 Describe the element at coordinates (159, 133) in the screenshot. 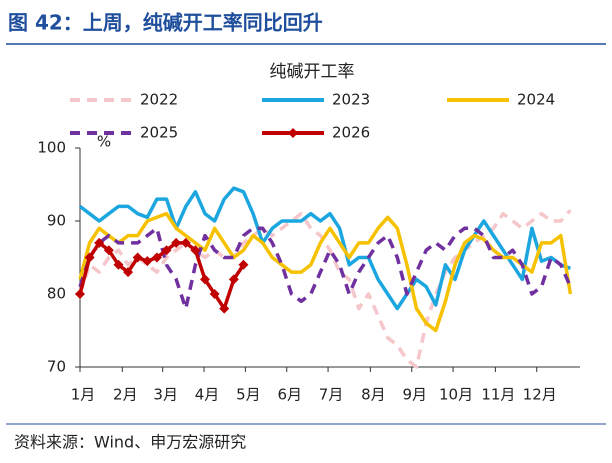

I see `legend-label: 2025` at that location.